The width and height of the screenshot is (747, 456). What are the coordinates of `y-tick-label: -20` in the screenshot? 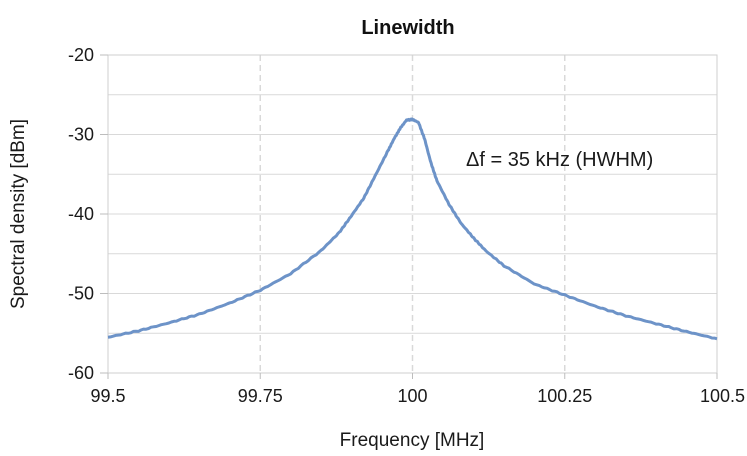 It's located at (81, 55).